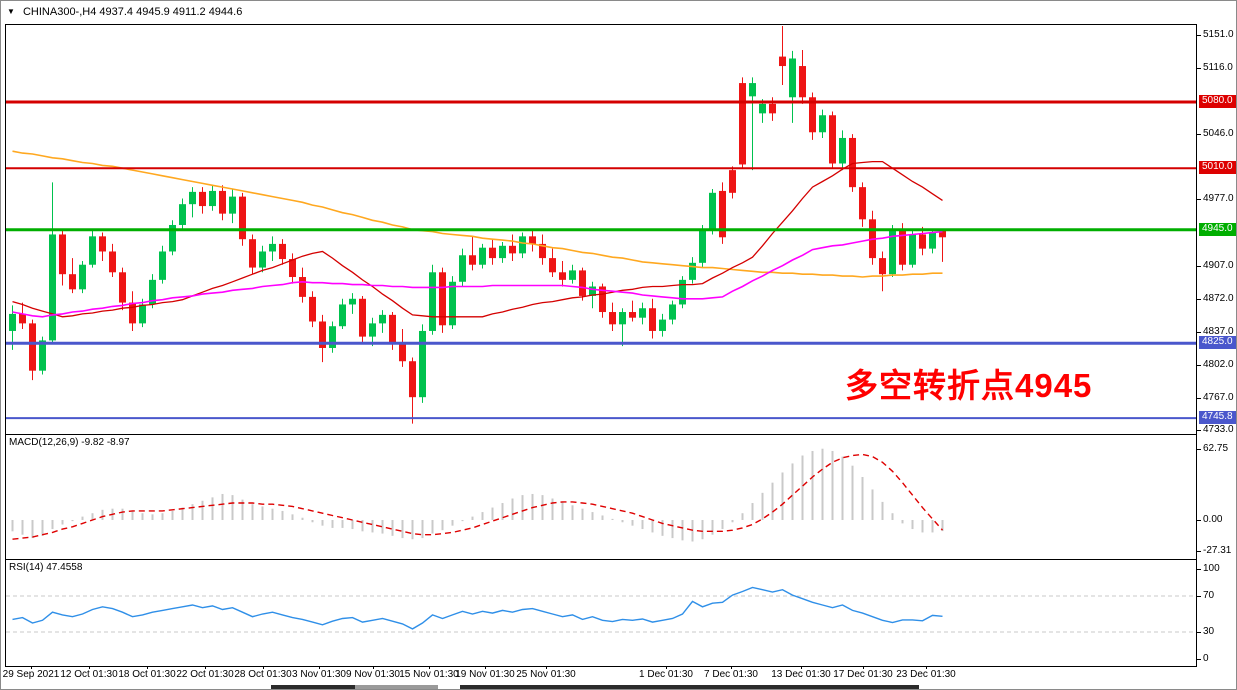  What do you see at coordinates (969, 385) in the screenshot?
I see `annotation-text: 多空转折点4945` at bounding box center [969, 385].